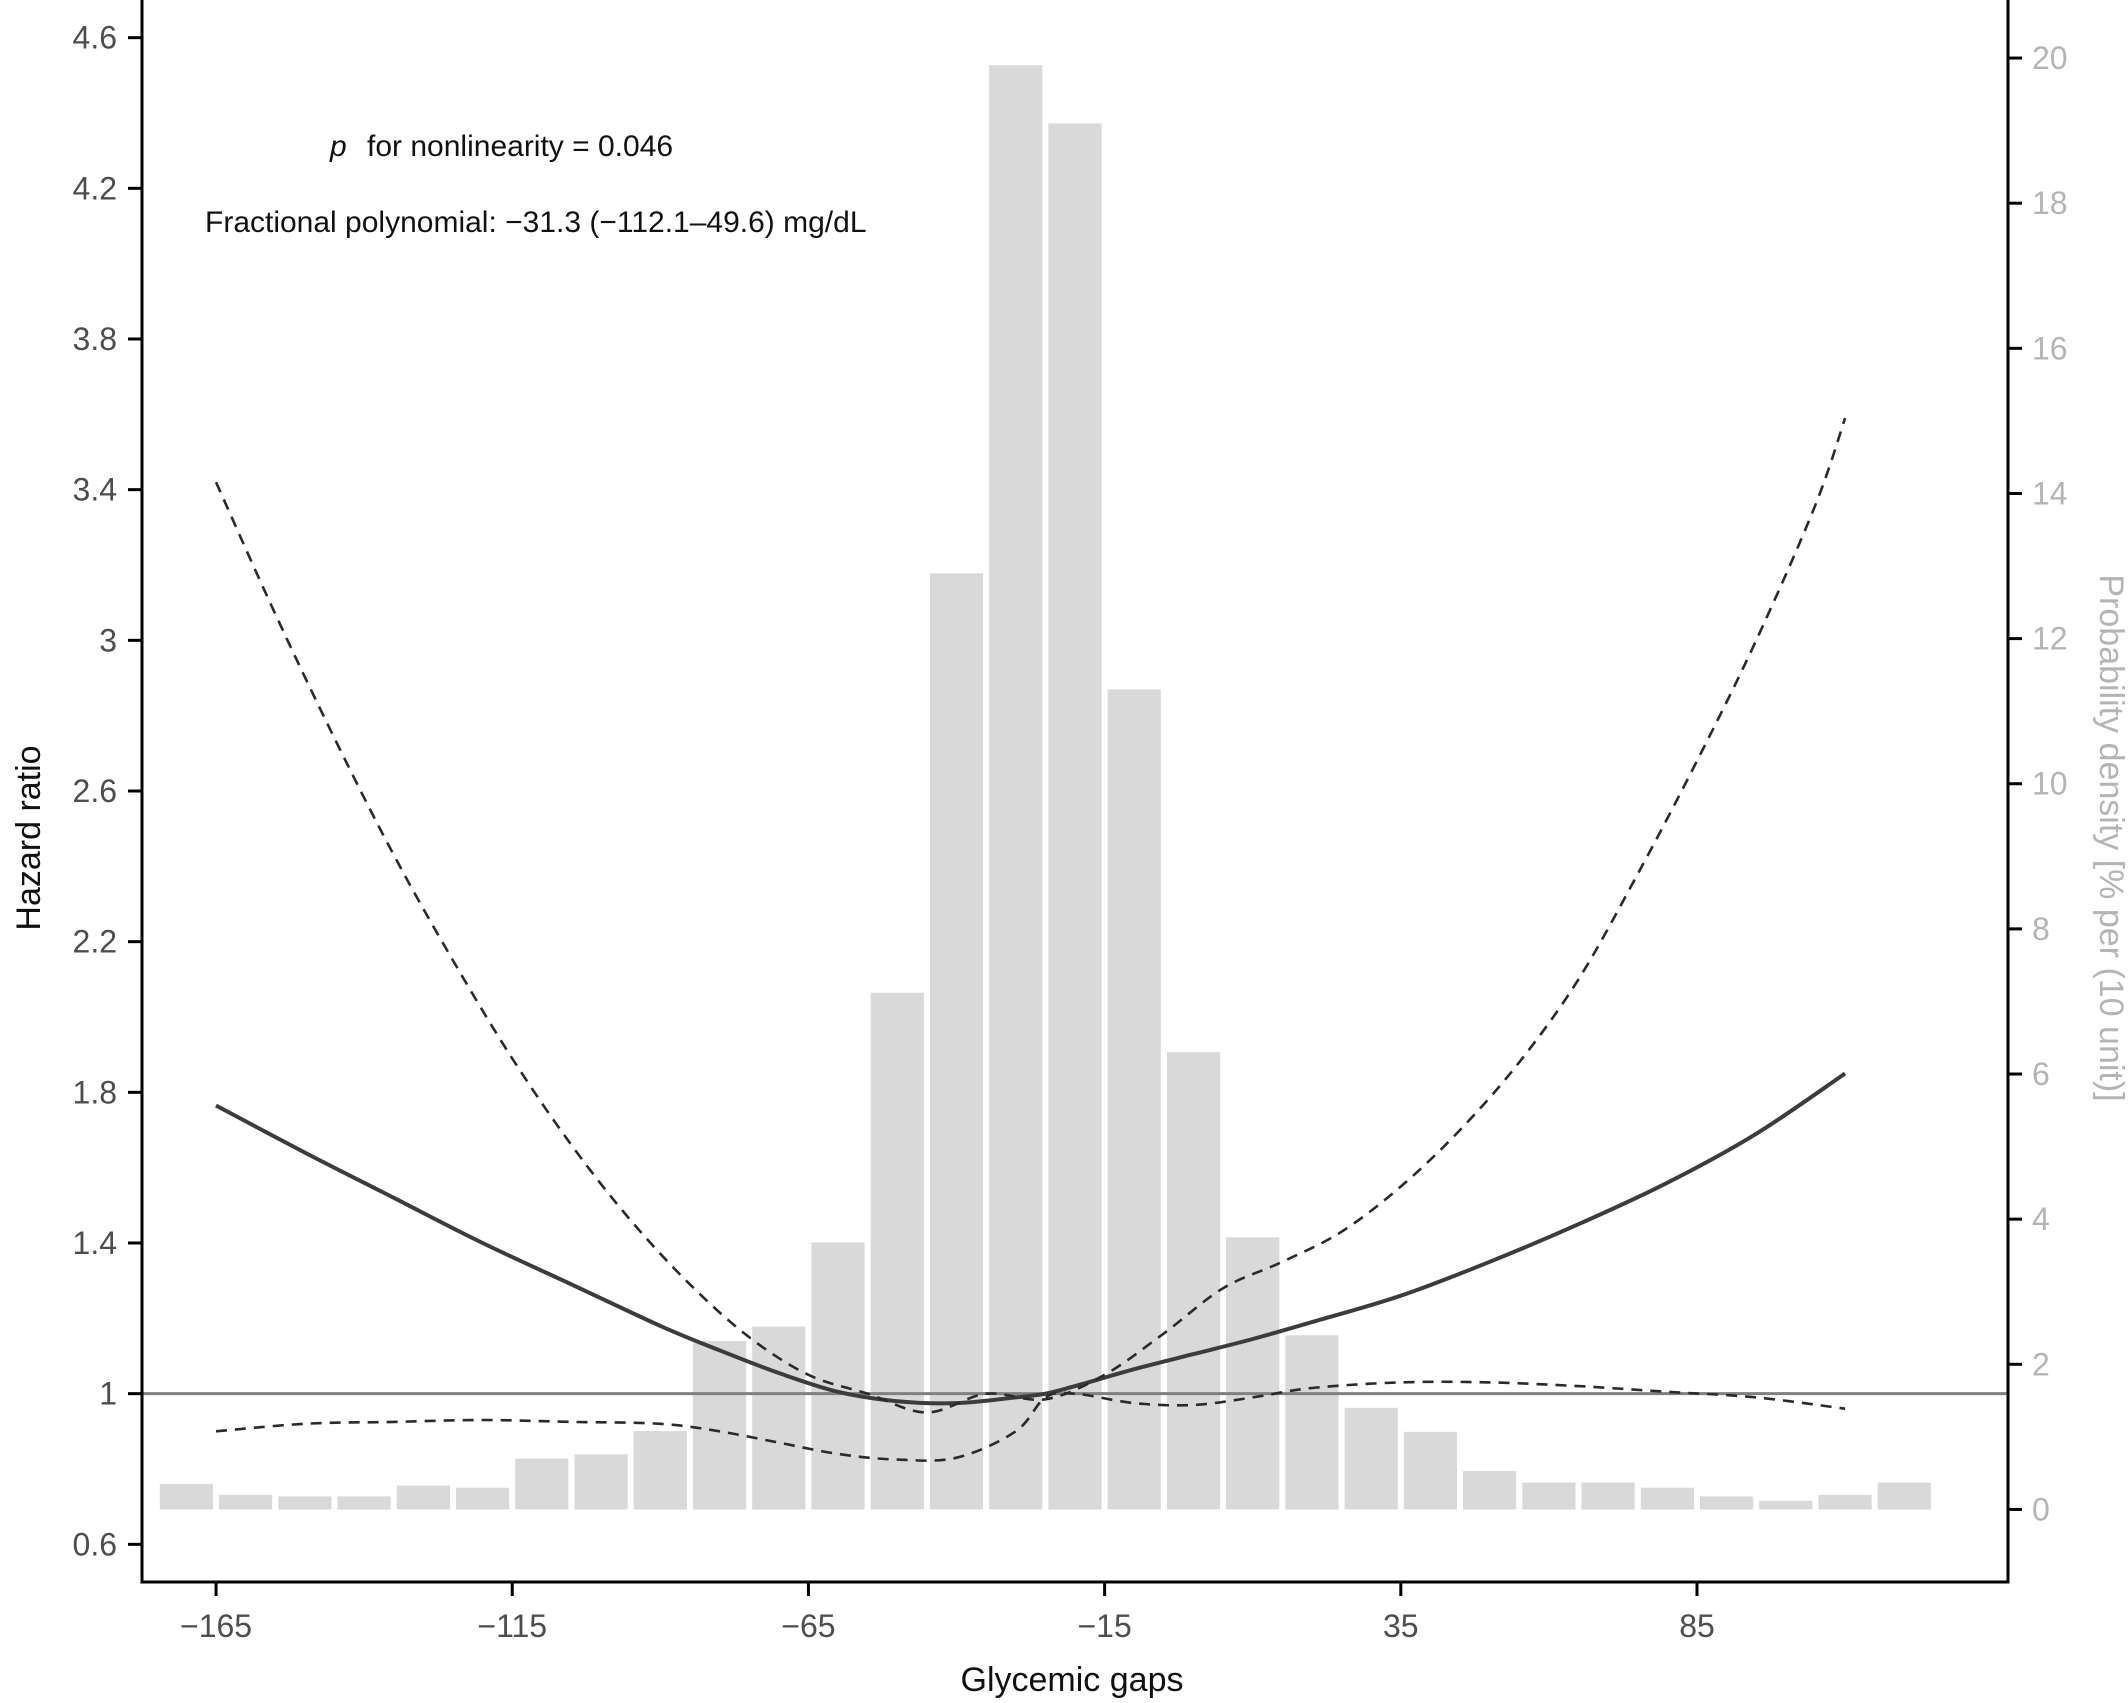 This screenshot has height=1703, width=2128. I want to click on annotation-p-rest: for nonlinearity = 0.046, so click(520, 146).